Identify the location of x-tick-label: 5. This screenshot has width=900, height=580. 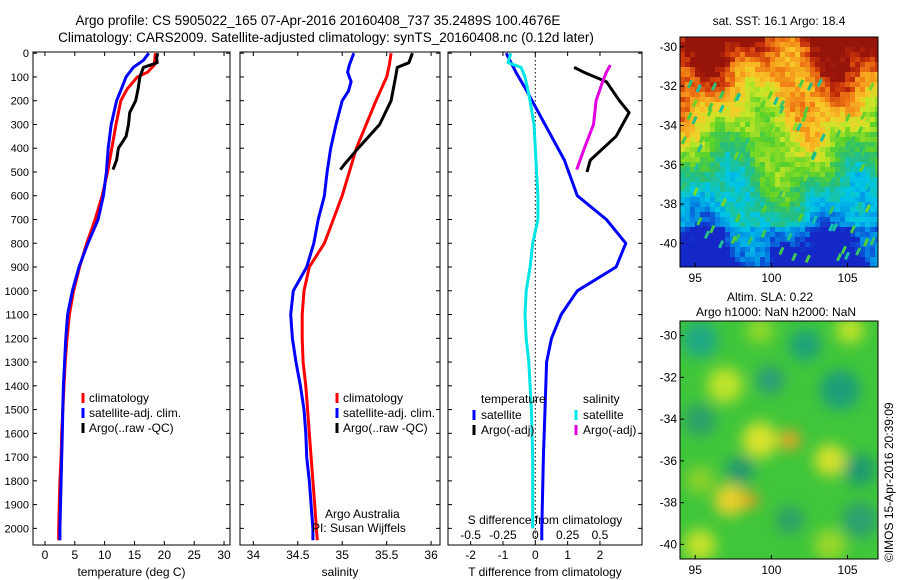
(74, 555).